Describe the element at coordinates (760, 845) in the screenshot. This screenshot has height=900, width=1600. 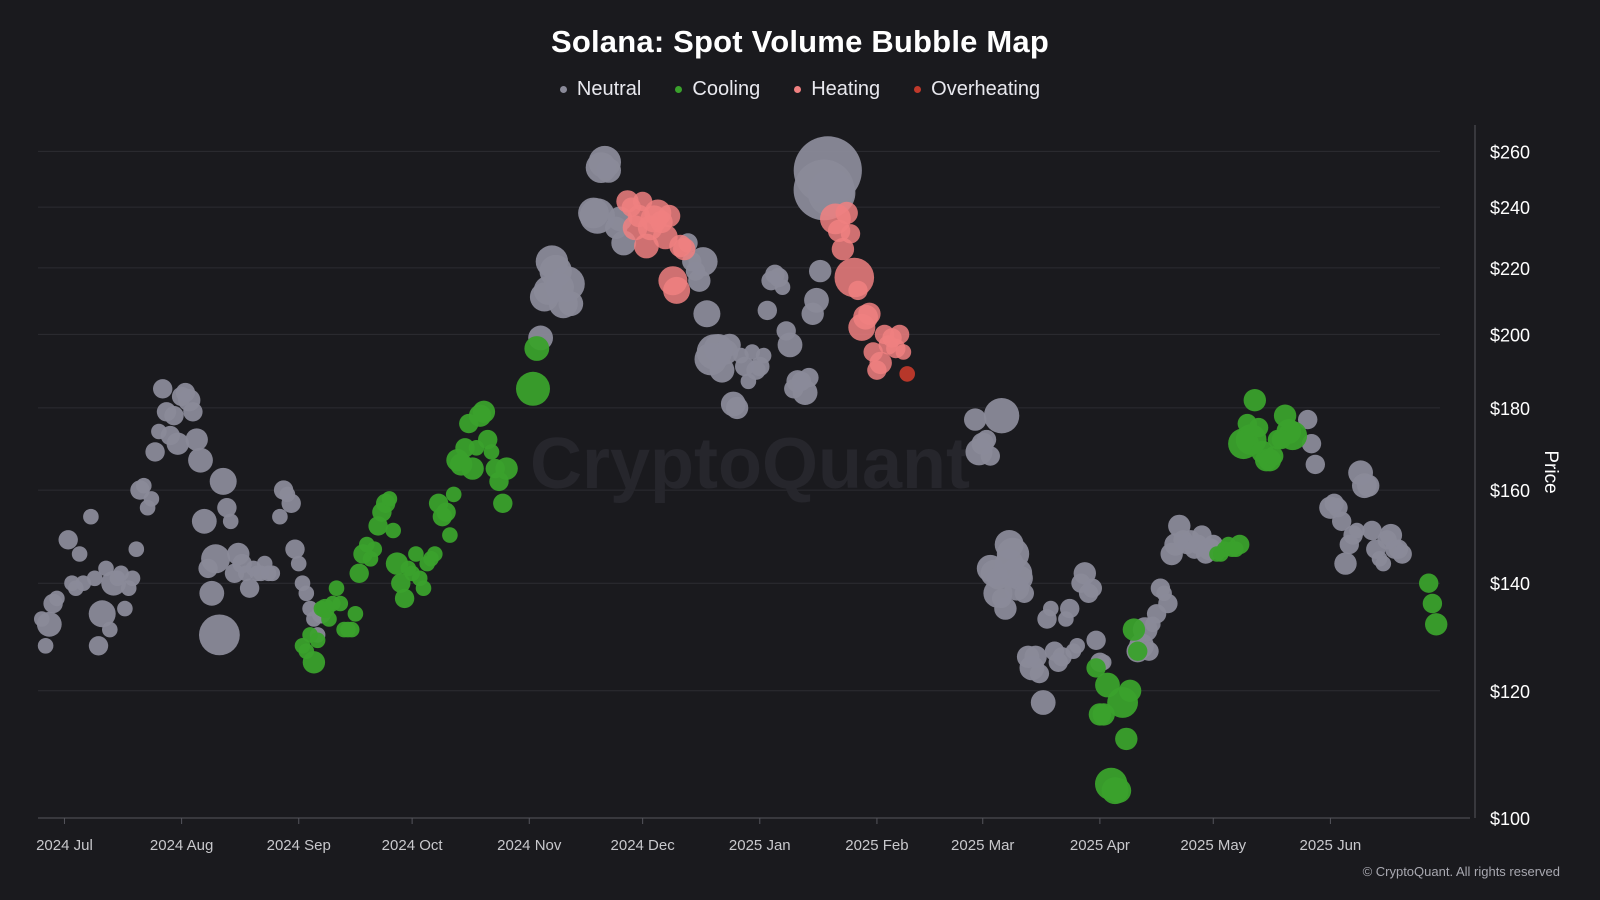
I see `x-tick-label: 2025 Jan` at that location.